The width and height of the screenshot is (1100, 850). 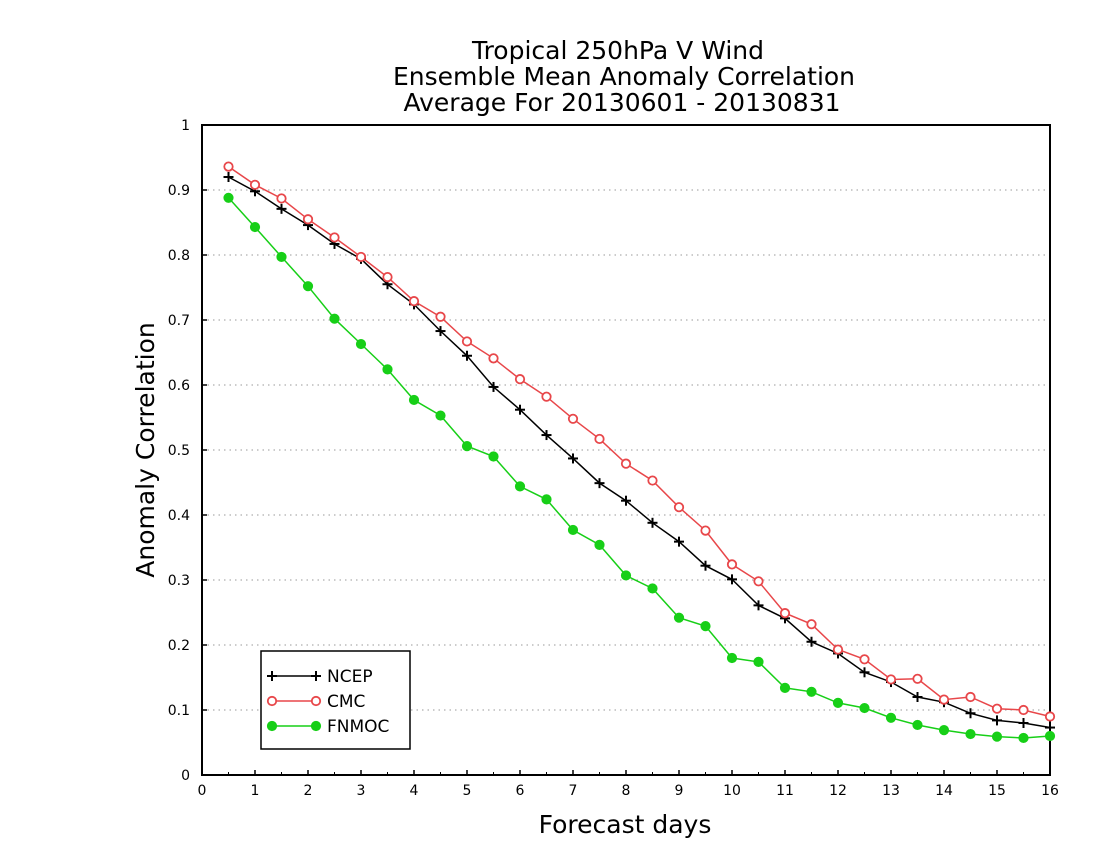 I want to click on chart-title-line-3: Average For 20130601 - 20130831, so click(x=621, y=102).